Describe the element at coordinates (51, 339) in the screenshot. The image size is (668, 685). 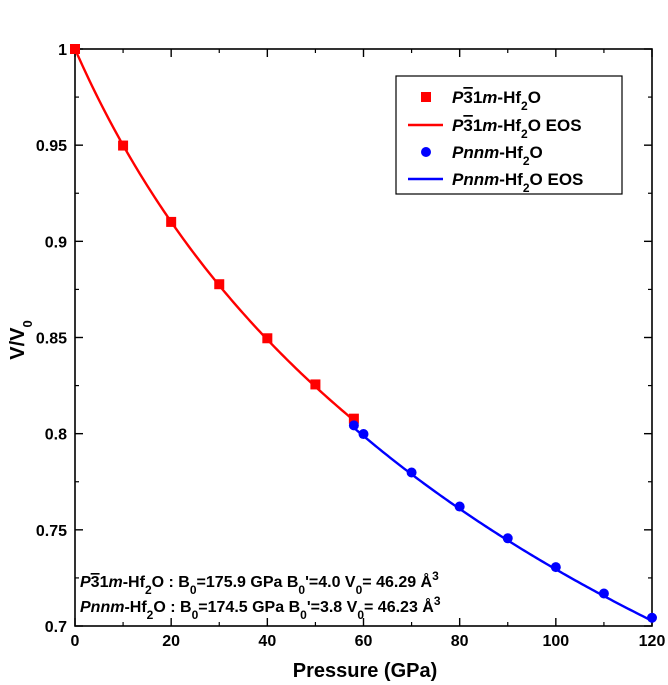
I see `y-tick-label: 0.85` at that location.